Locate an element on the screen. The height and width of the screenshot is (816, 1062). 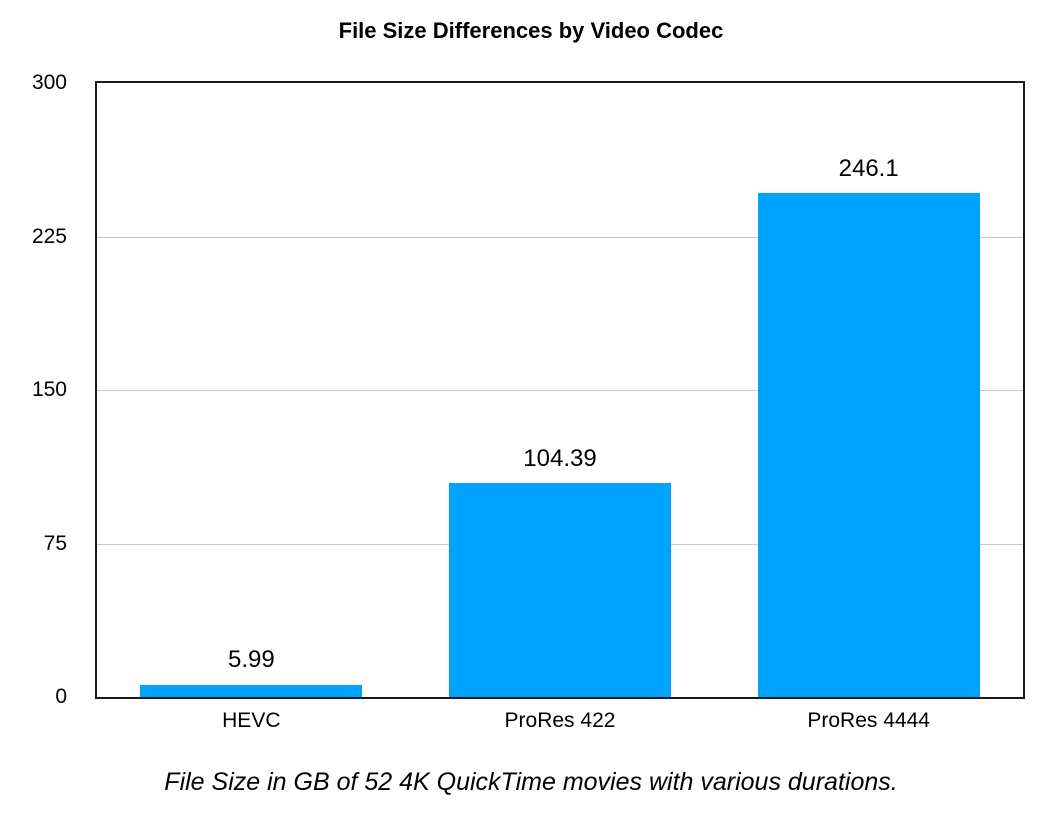
x-tick-label-prores-4444: ProRes 4444 is located at coordinates (868, 720).